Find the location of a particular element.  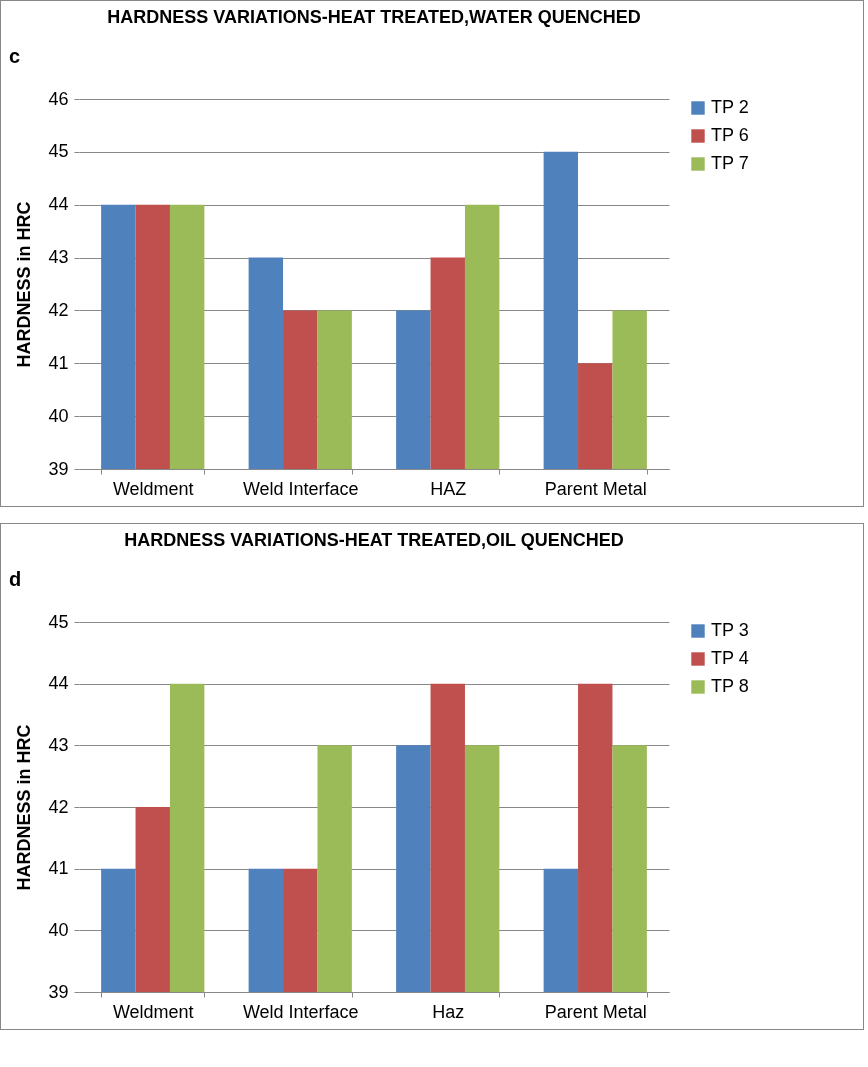

legend-label: TP 6 is located at coordinates (730, 135).